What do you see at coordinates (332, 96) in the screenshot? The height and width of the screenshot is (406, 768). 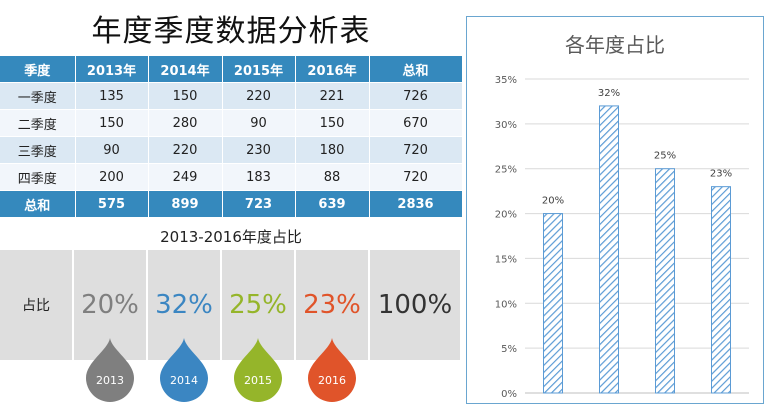 I see `table-cell: 221` at bounding box center [332, 96].